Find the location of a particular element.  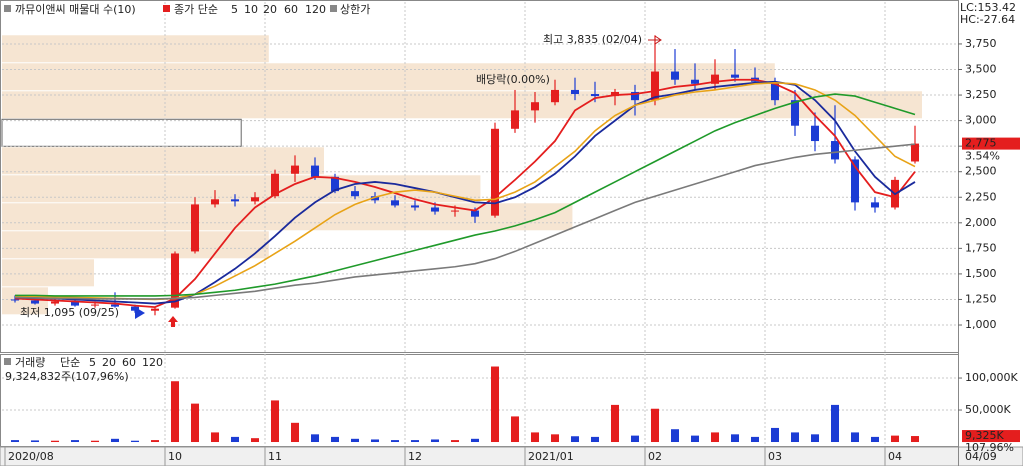

y-tick-label: 3,500 is located at coordinates (981, 69).